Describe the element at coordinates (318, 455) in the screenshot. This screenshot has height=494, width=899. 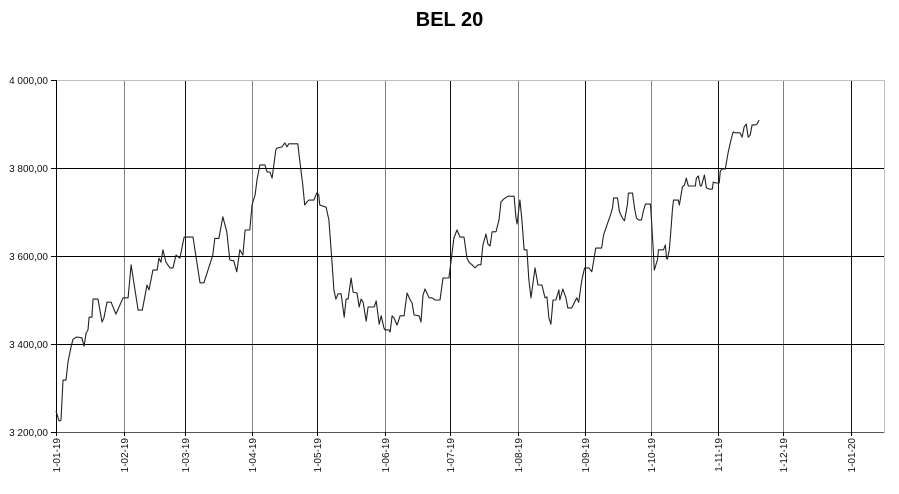
I see `x-tick-label: 1-05-19` at that location.